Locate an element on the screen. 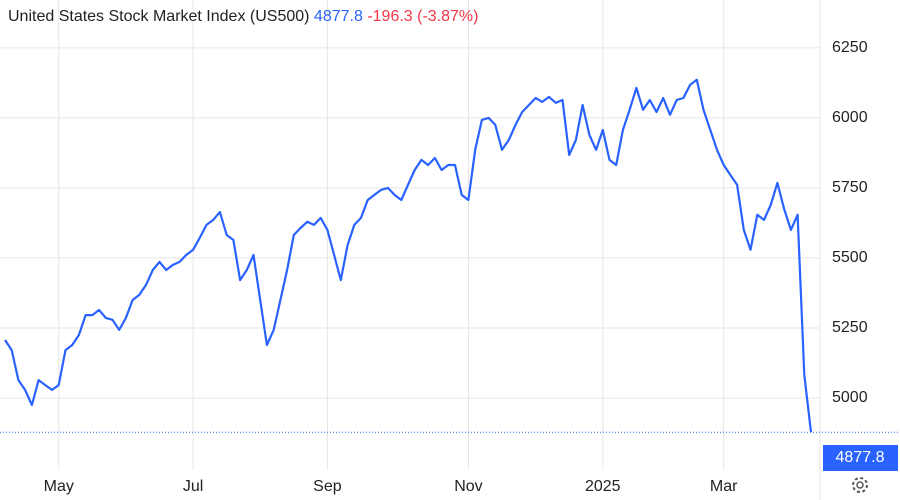 Image resolution: width=900 pixels, height=500 pixels. y-tick-label: 5750 is located at coordinates (850, 187).